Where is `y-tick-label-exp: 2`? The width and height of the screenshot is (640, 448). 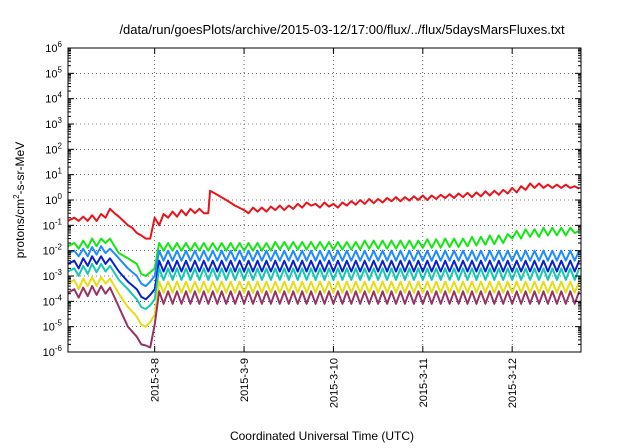 y-tick-label-exp: 2 is located at coordinates (60, 145).